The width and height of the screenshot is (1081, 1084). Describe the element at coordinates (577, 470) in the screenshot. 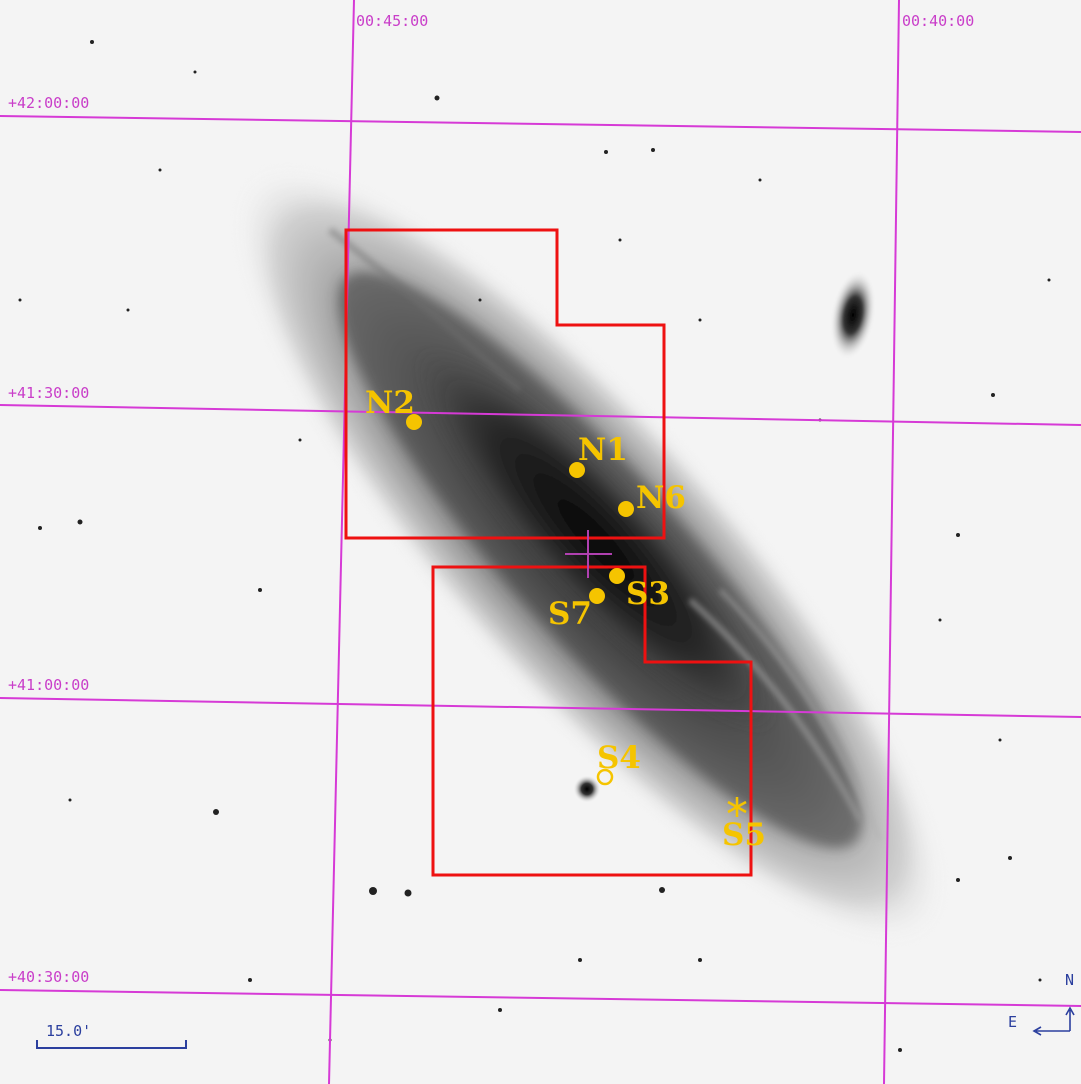

I see `position-n1-marker` at that location.